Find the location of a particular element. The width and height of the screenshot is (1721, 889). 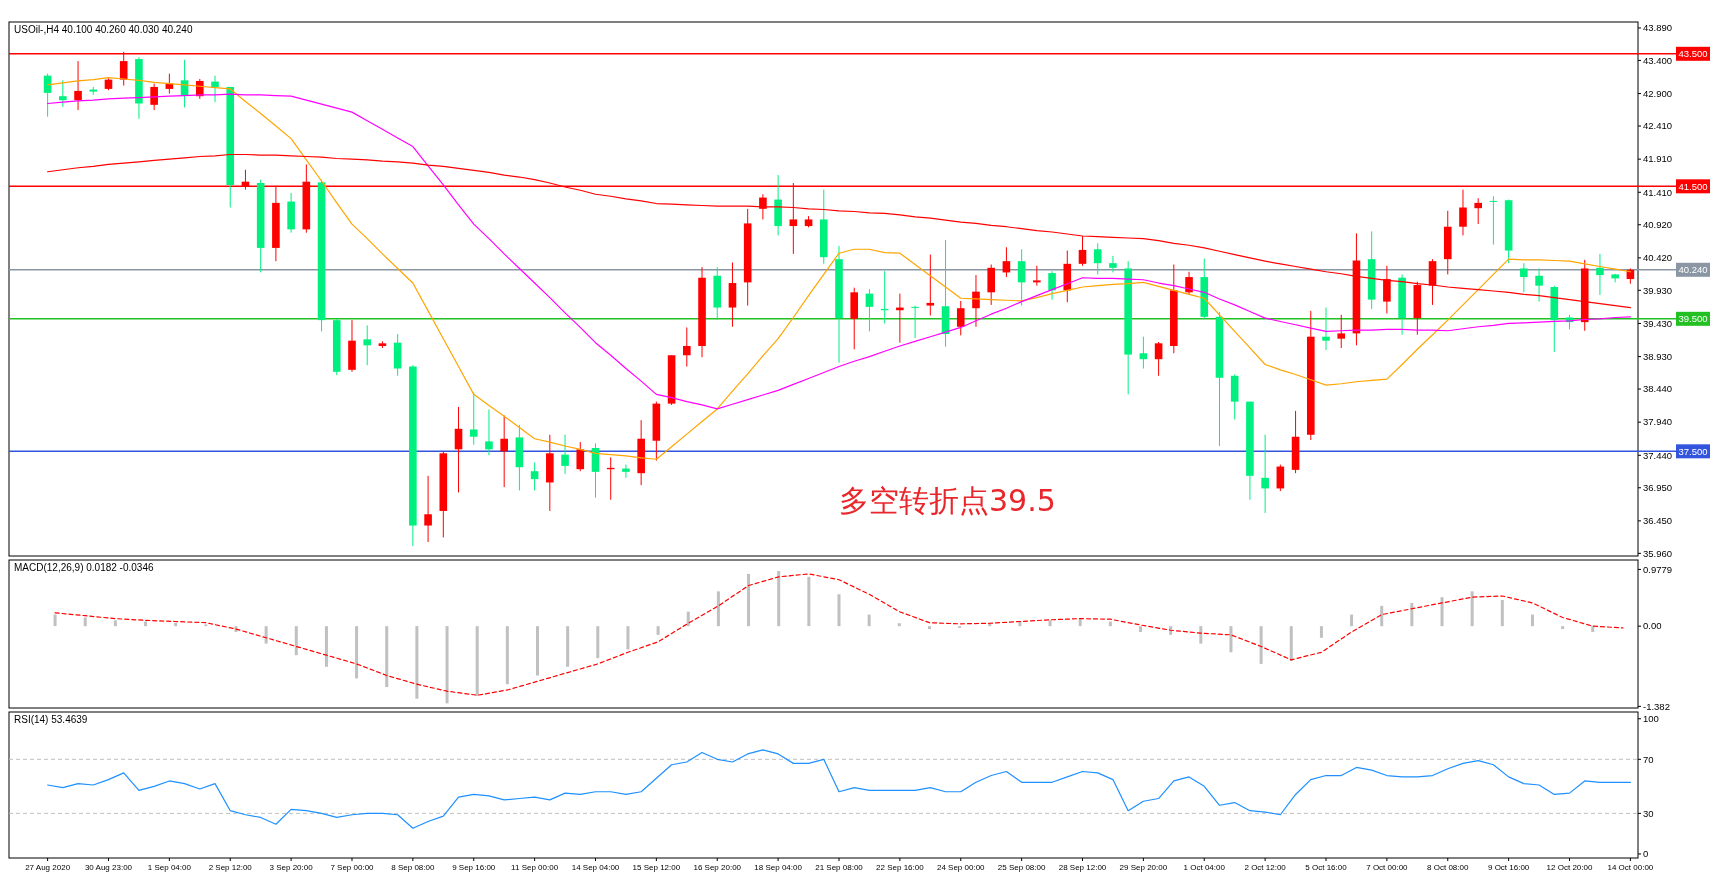

y-tick-label: 38.930 is located at coordinates (1658, 356).